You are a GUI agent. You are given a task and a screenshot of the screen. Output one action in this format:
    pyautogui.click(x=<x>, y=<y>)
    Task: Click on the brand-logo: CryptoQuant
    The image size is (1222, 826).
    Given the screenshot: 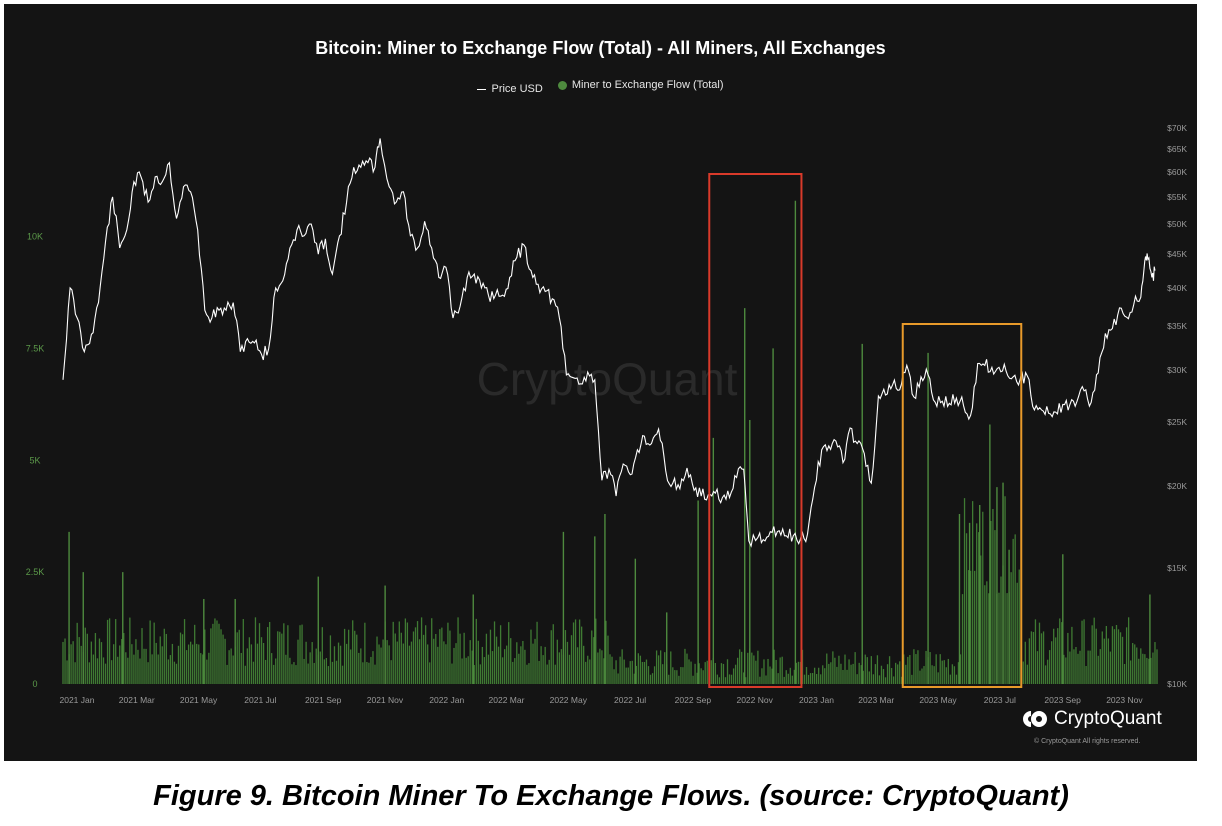 What is the action you would take?
    pyautogui.click(x=1092, y=719)
    